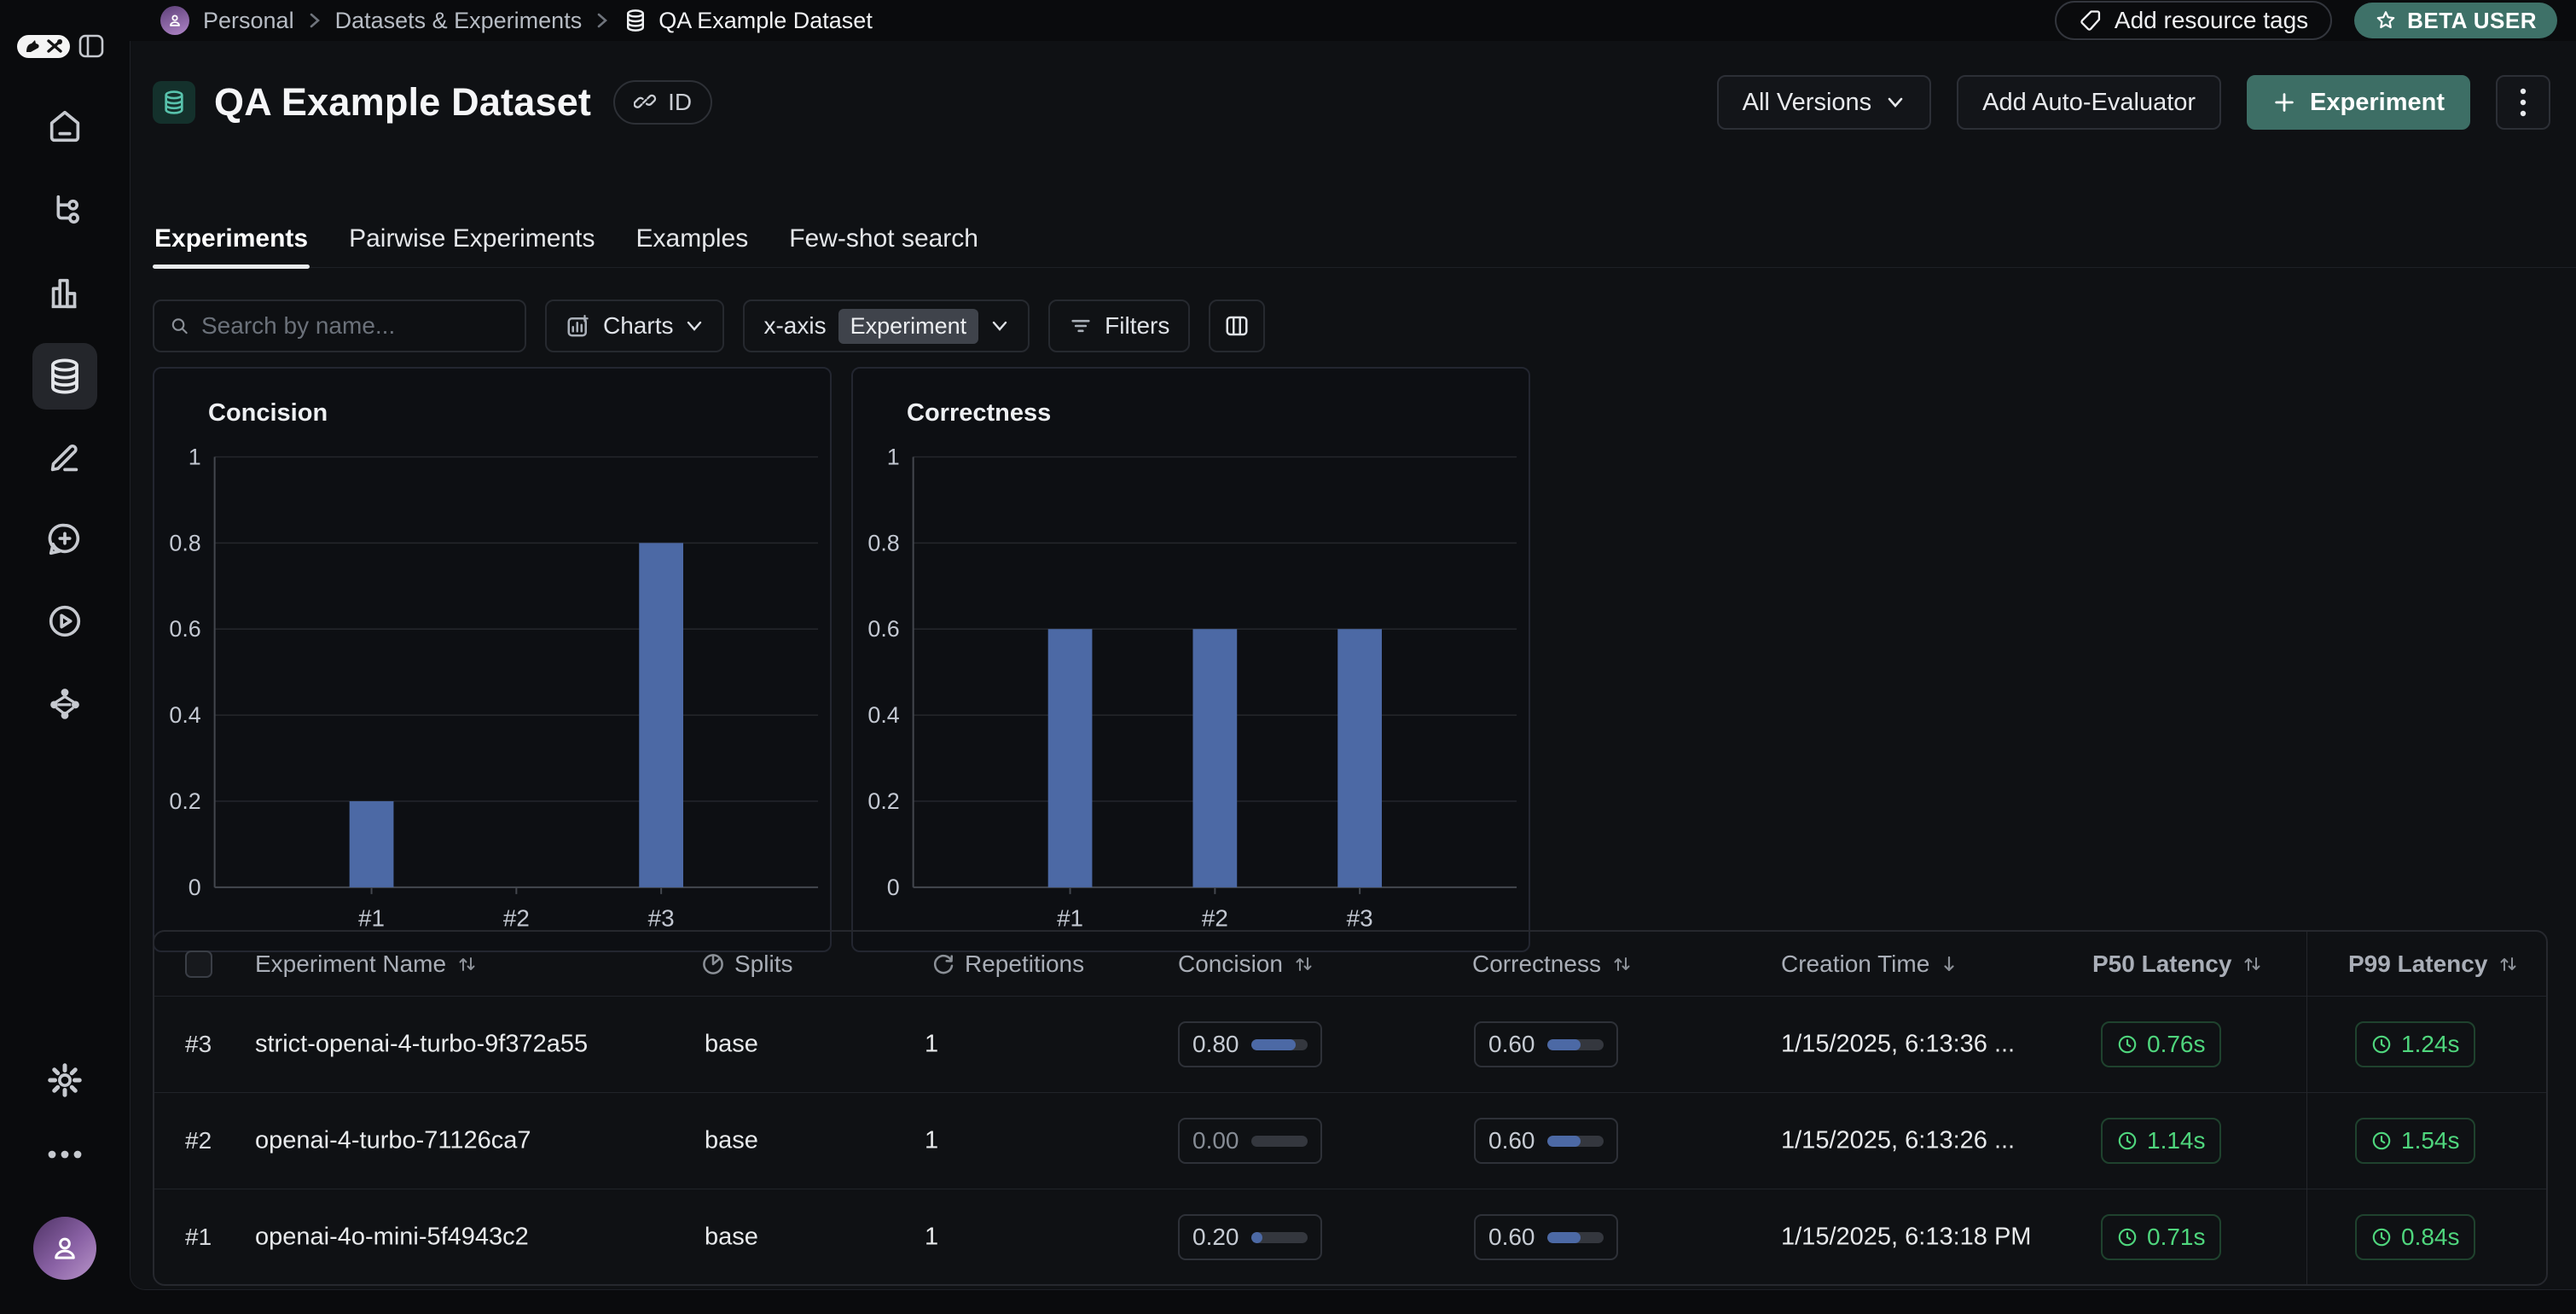  I want to click on sidebar-item-annotation, so click(64, 457).